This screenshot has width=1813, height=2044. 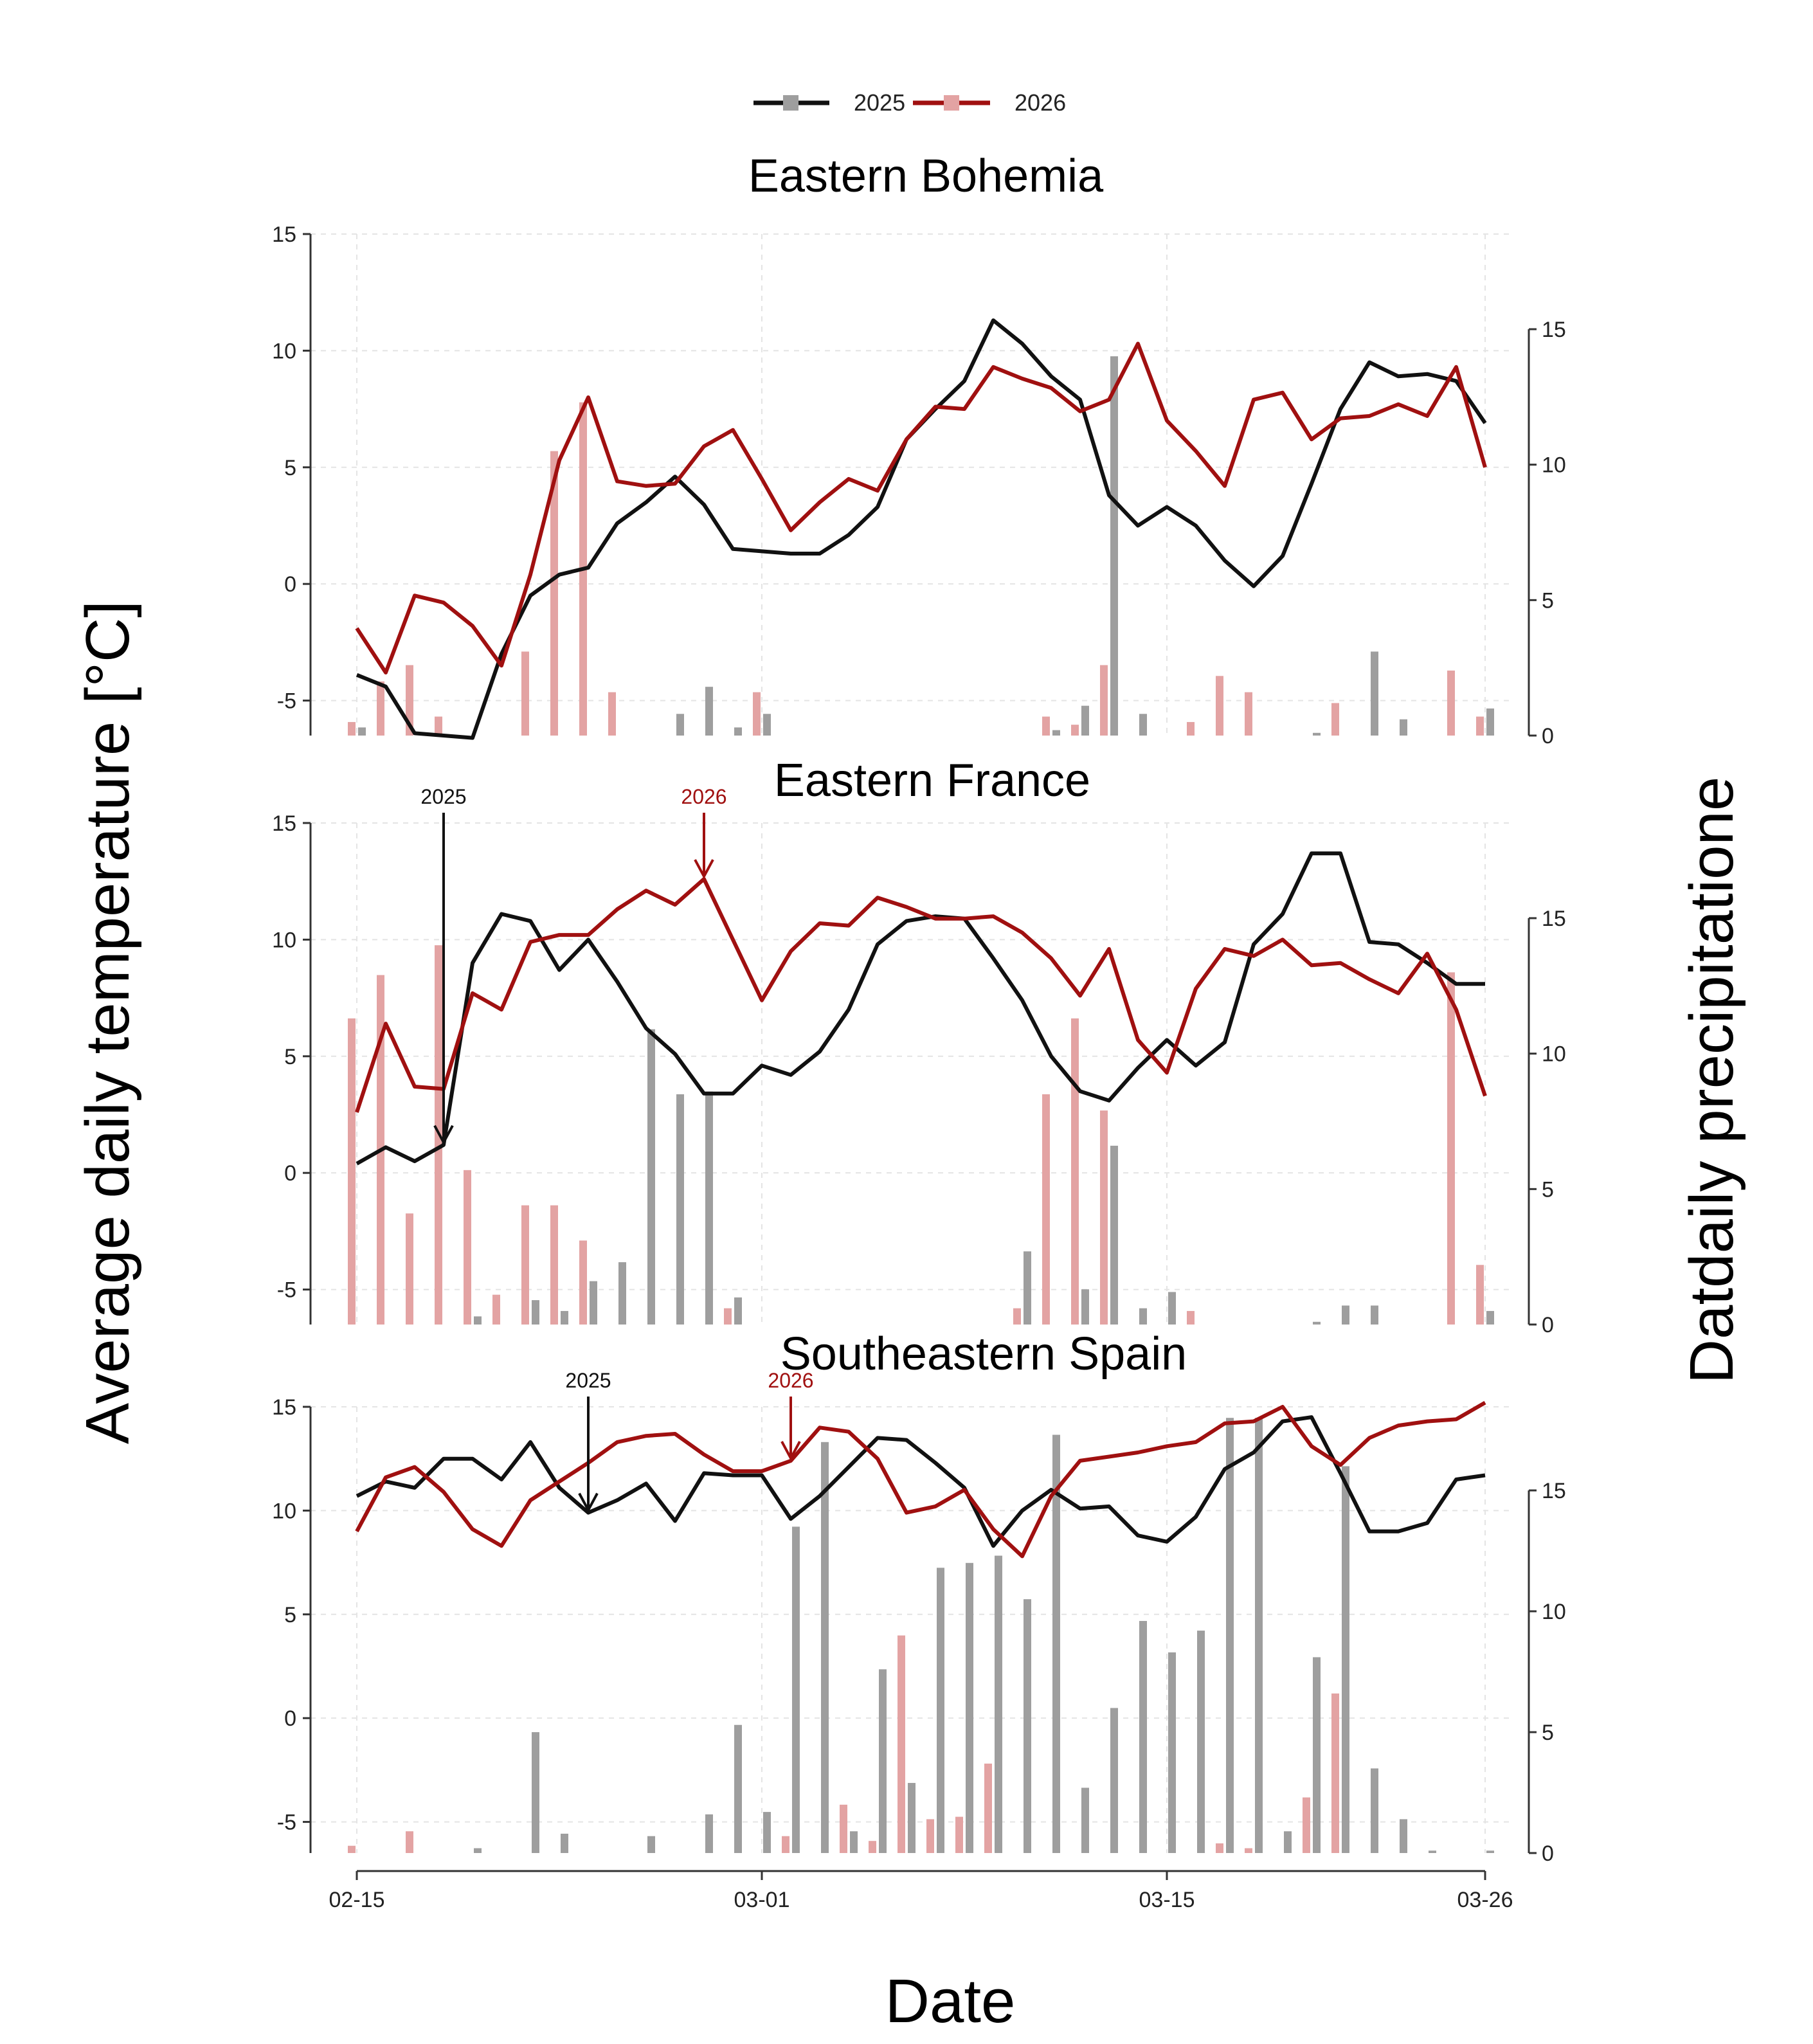 I want to click on right-tick-label: 5, so click(x=1548, y=1189).